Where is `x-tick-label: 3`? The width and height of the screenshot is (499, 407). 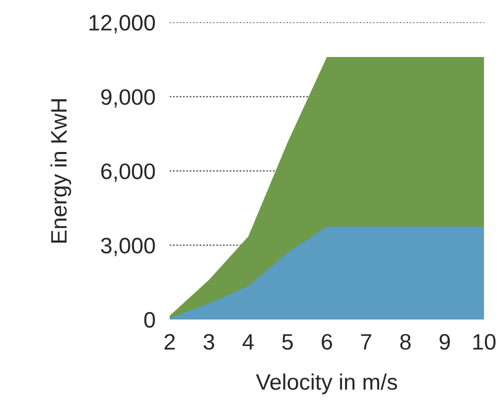 x-tick-label: 3 is located at coordinates (209, 342).